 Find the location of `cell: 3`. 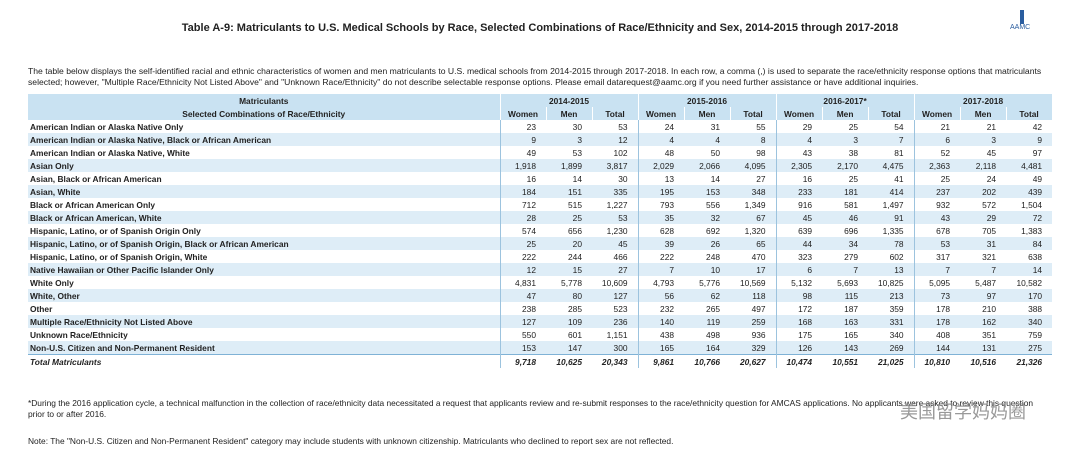

cell: 3 is located at coordinates (569, 139).